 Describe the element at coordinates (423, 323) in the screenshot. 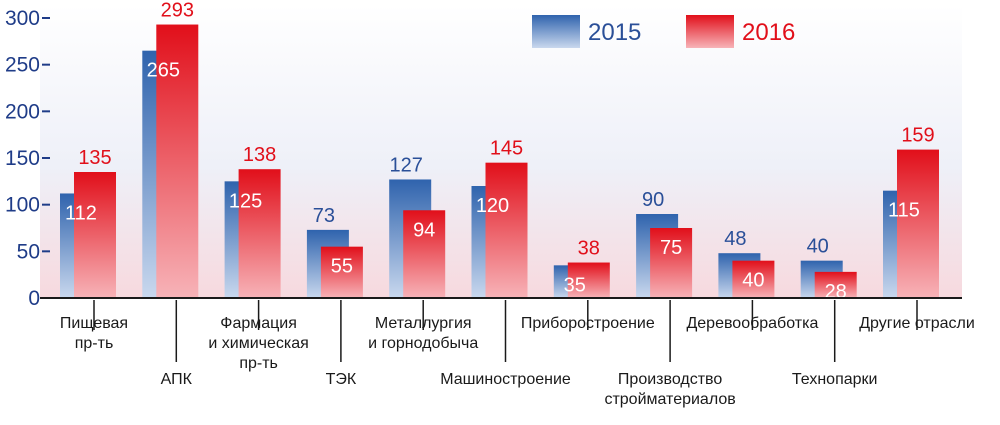

I see `category-label: Металлургия` at that location.